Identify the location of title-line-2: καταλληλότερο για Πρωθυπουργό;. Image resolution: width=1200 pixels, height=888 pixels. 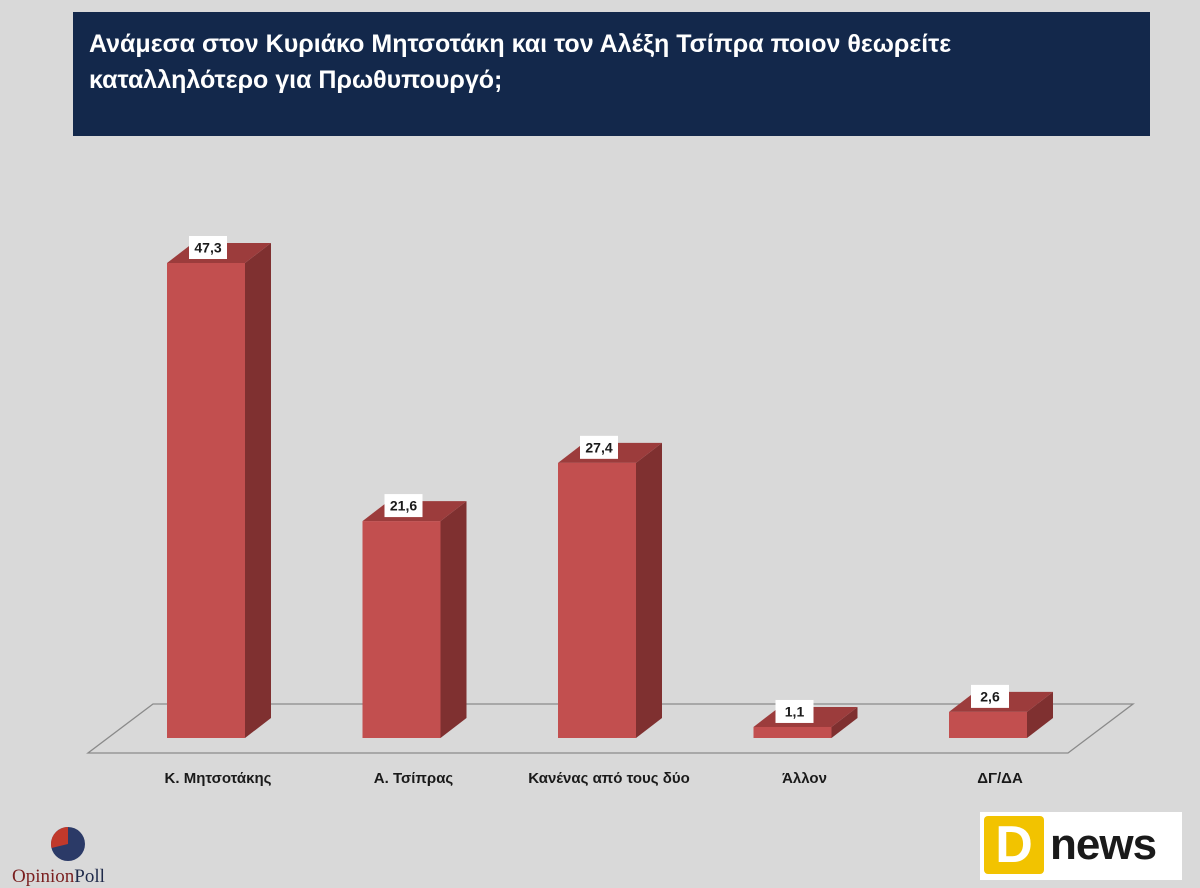
(296, 80).